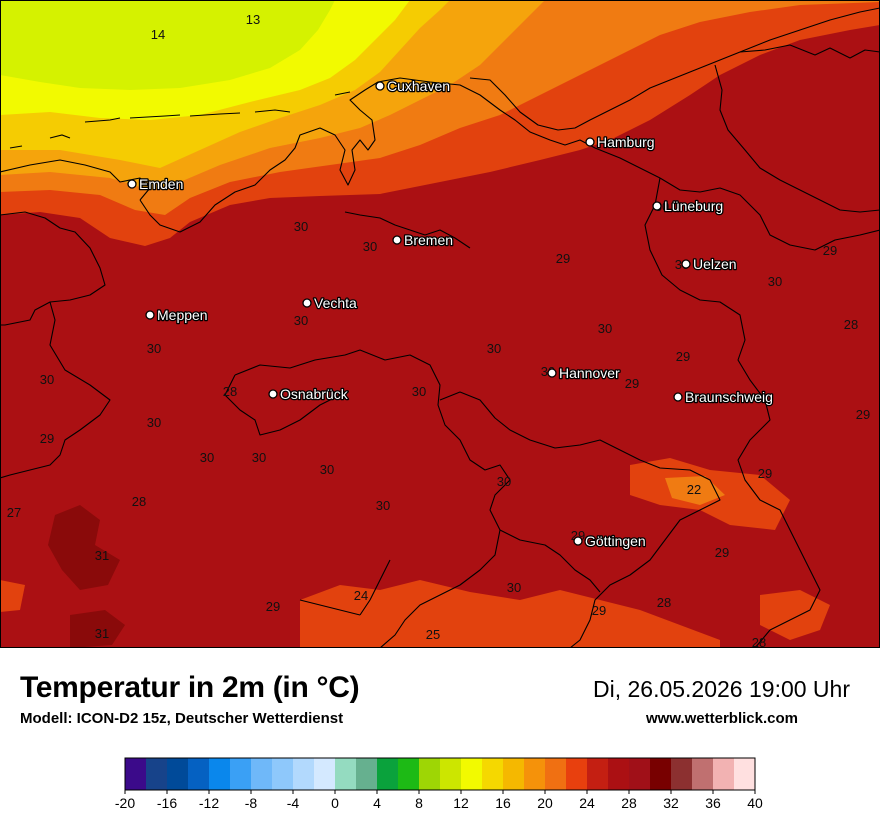  What do you see at coordinates (335, 303) in the screenshot?
I see `city-label: Vechta` at bounding box center [335, 303].